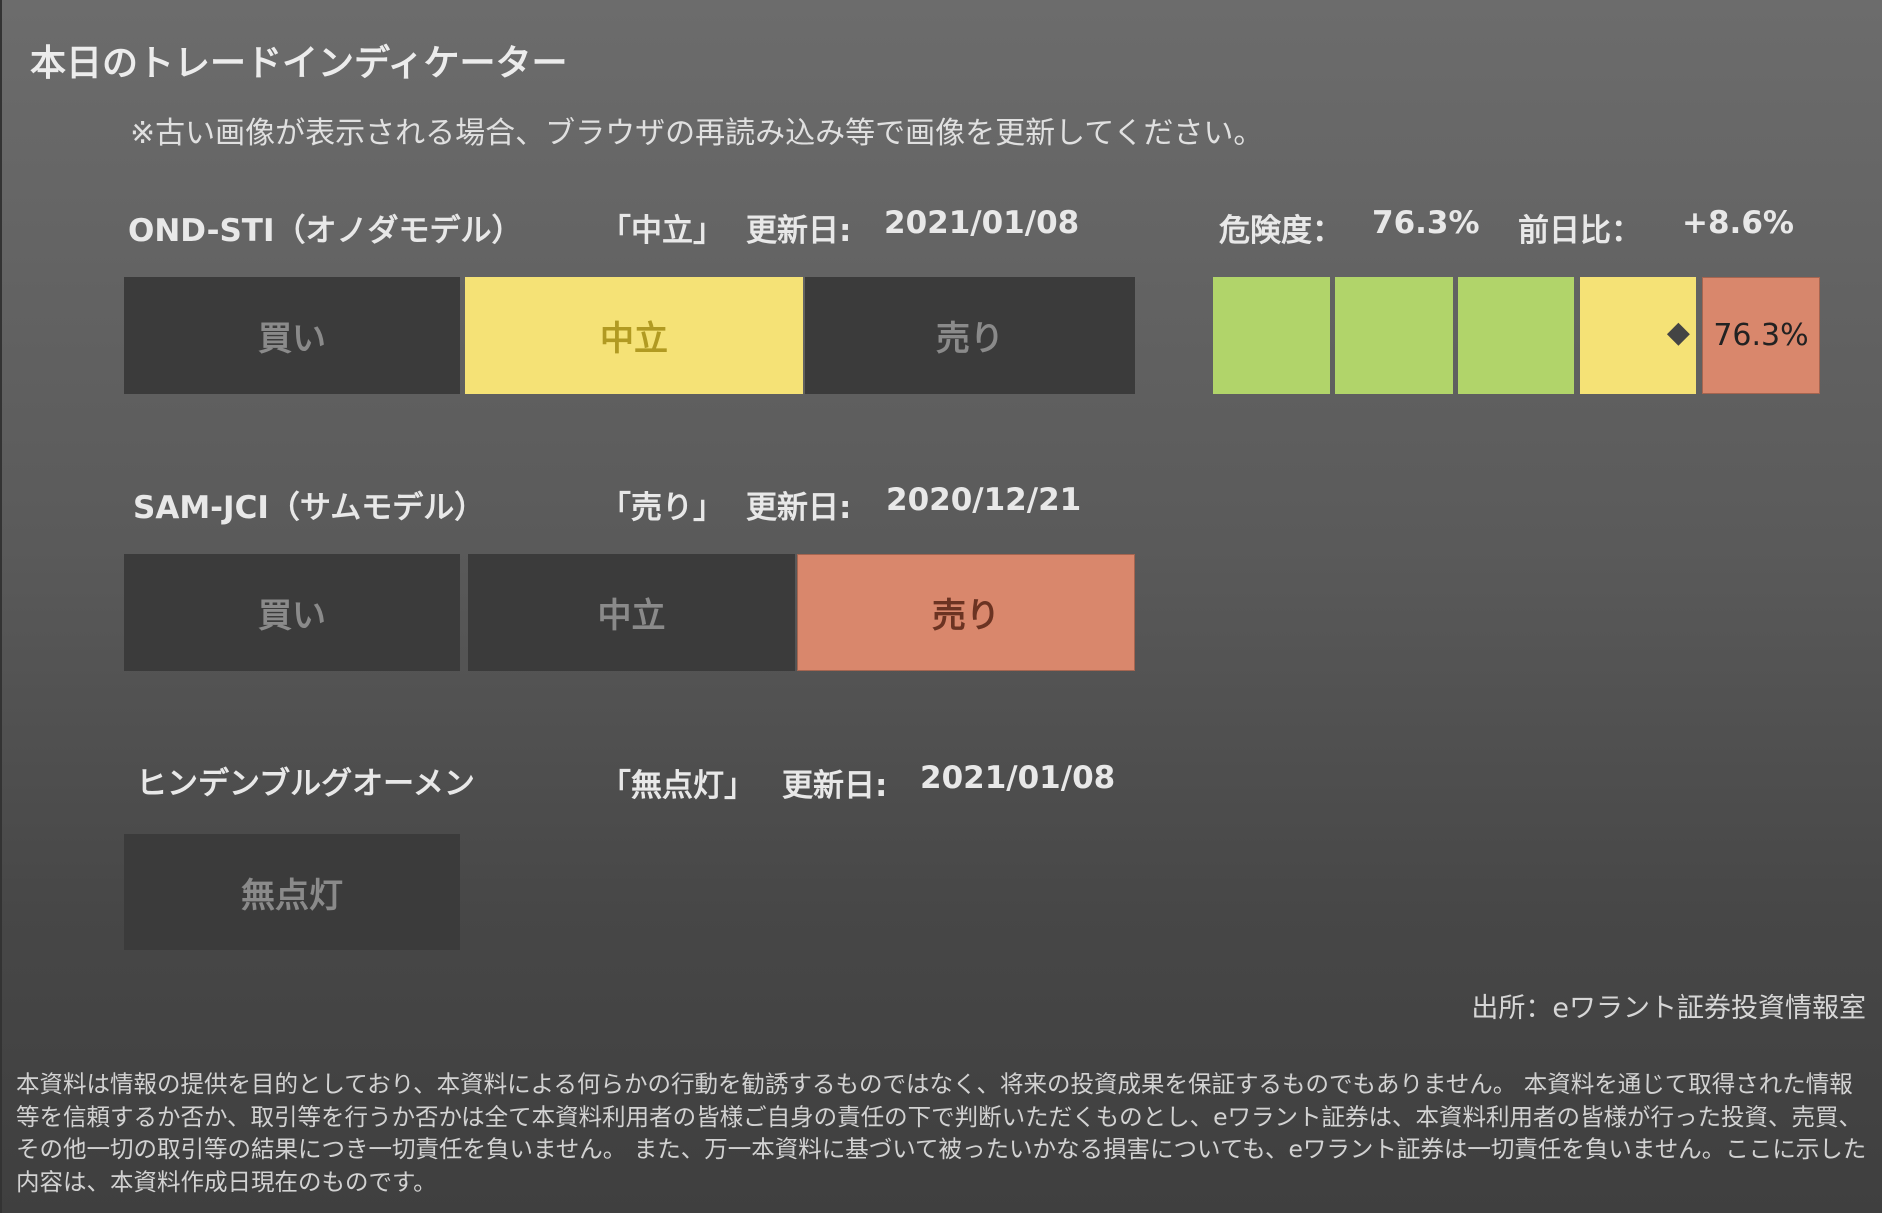 The image size is (1882, 1213). What do you see at coordinates (292, 612) in the screenshot?
I see `sam-segment-buy: 買い` at bounding box center [292, 612].